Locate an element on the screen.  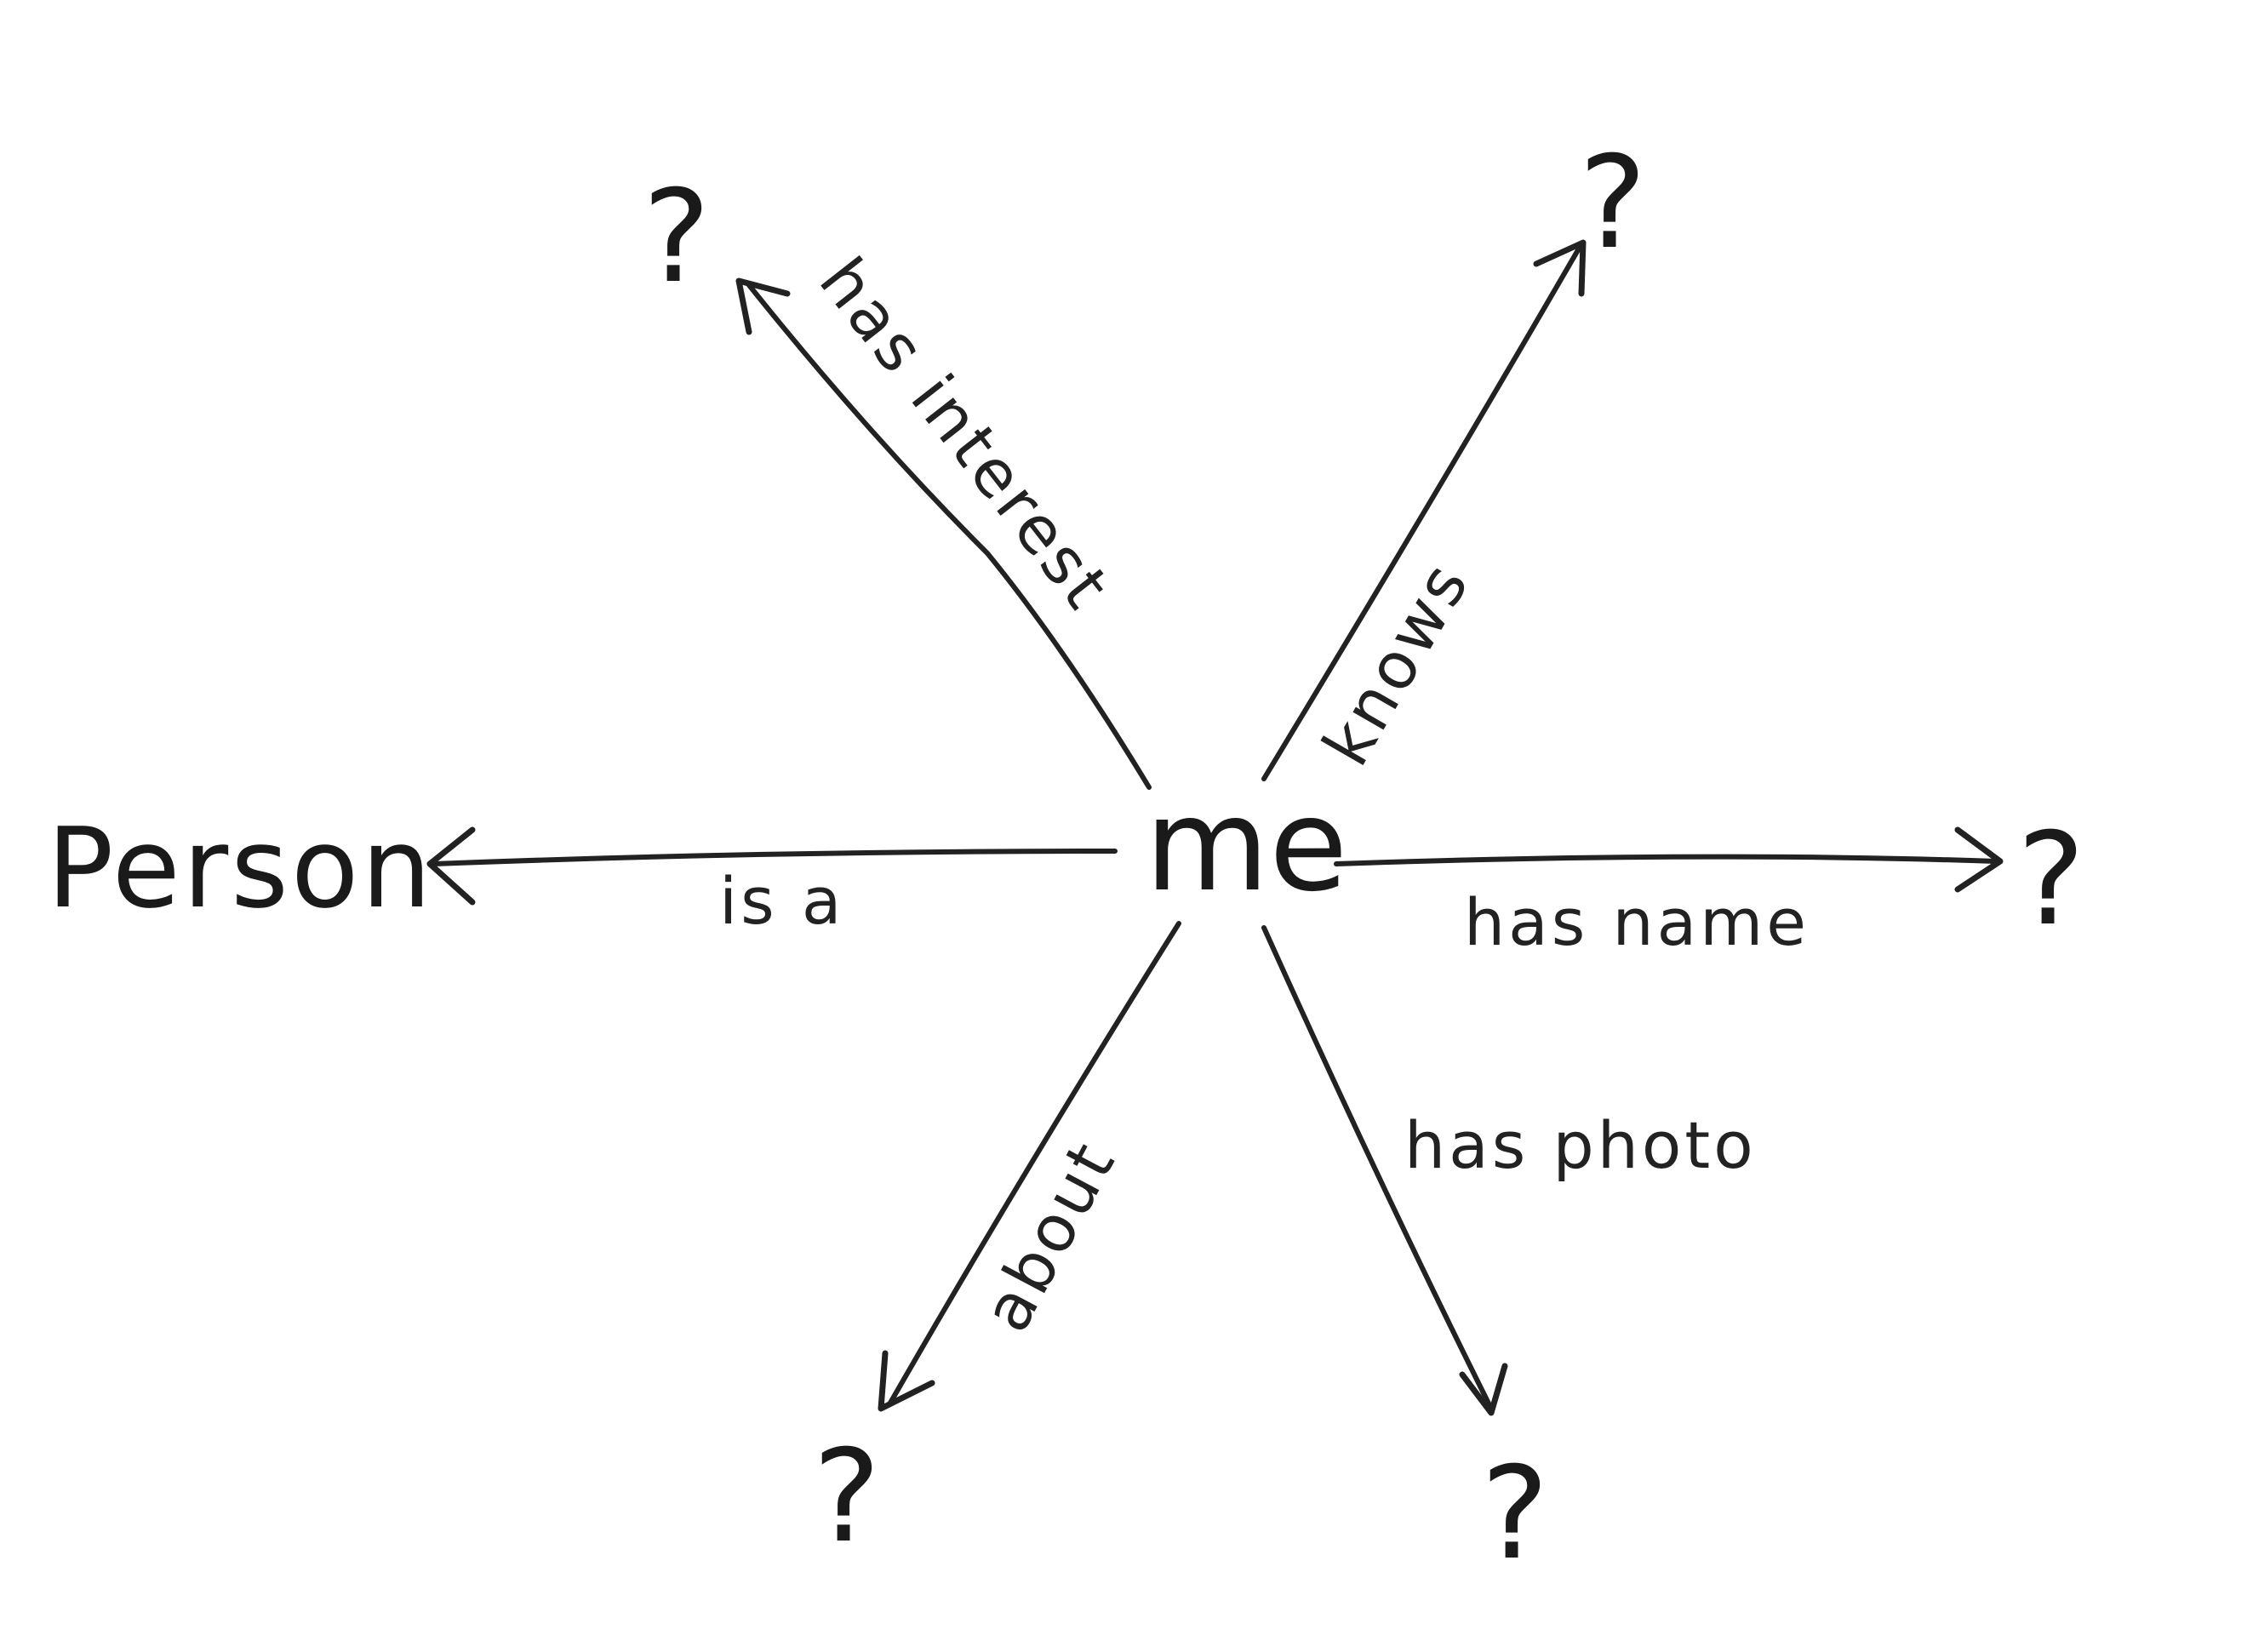
edge-is-a: is a is located at coordinates (772, 883).